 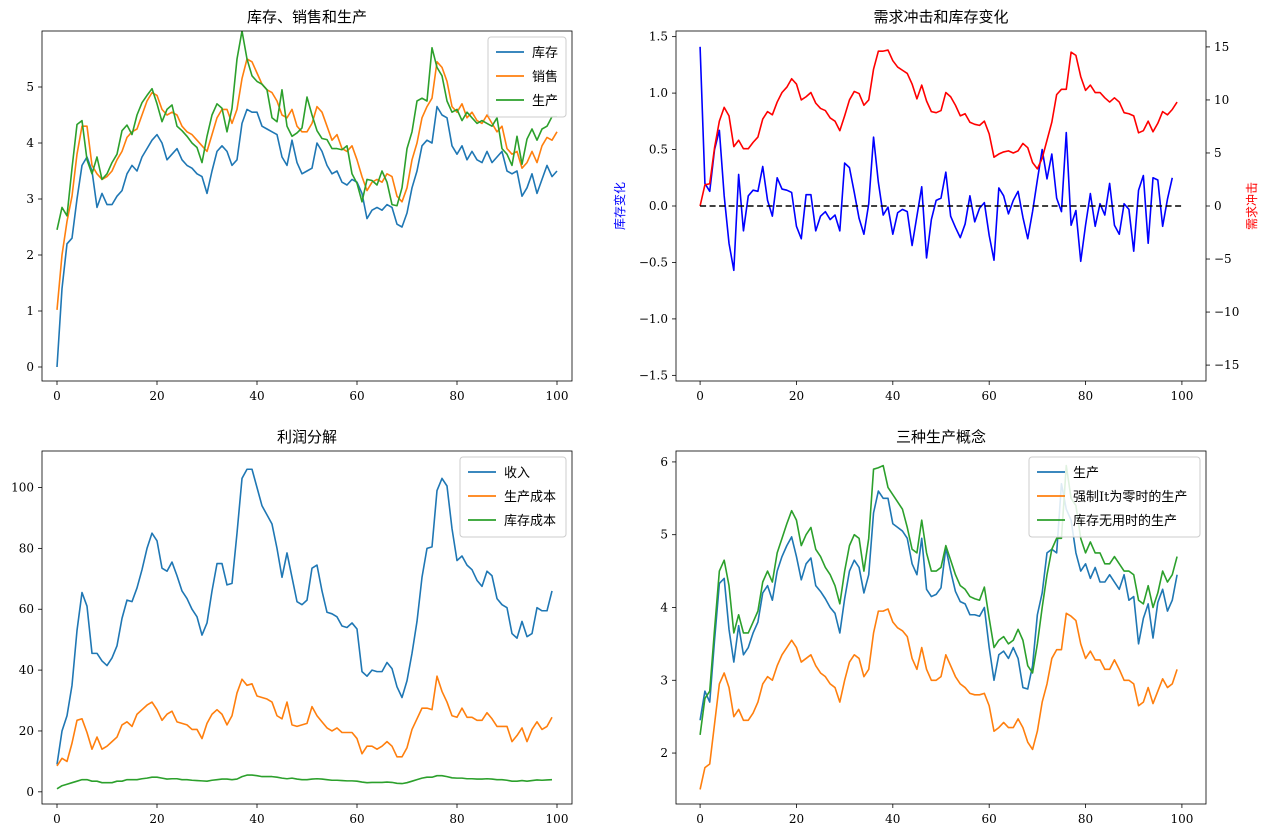 I want to click on y-tick-label: 80, so click(x=26, y=548).